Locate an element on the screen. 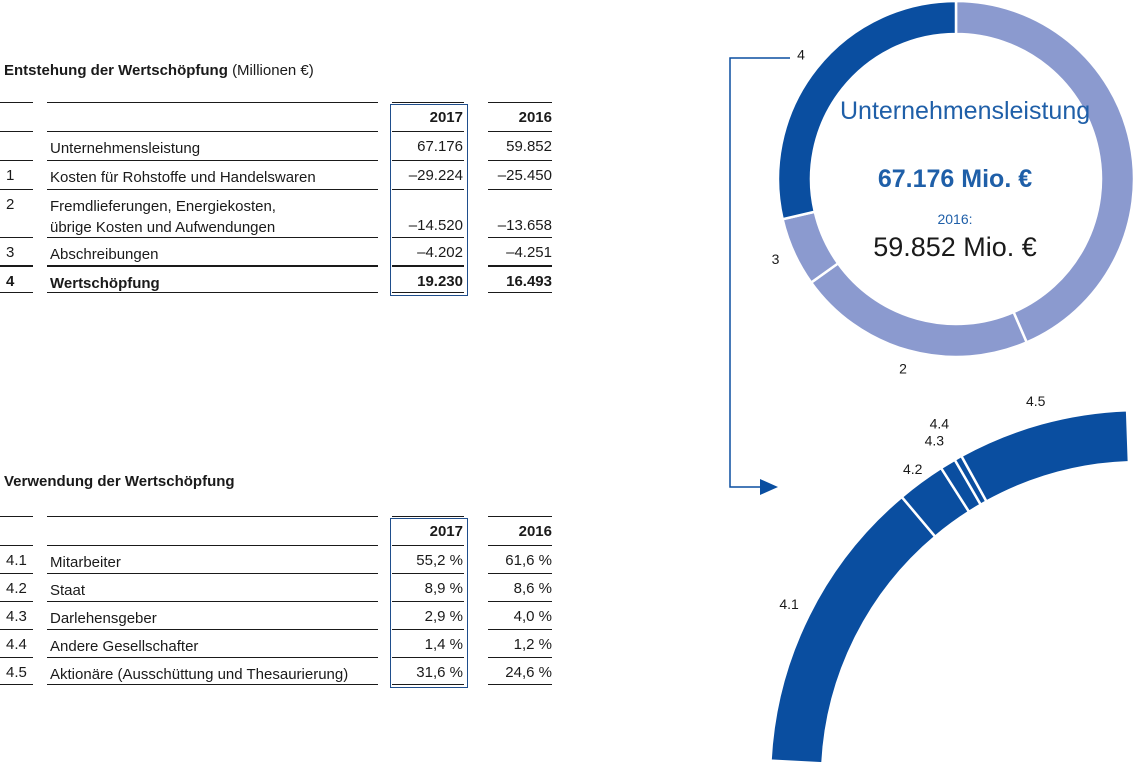 This screenshot has width=1140, height=776. connector-arrow-icon is located at coordinates (769, 487).